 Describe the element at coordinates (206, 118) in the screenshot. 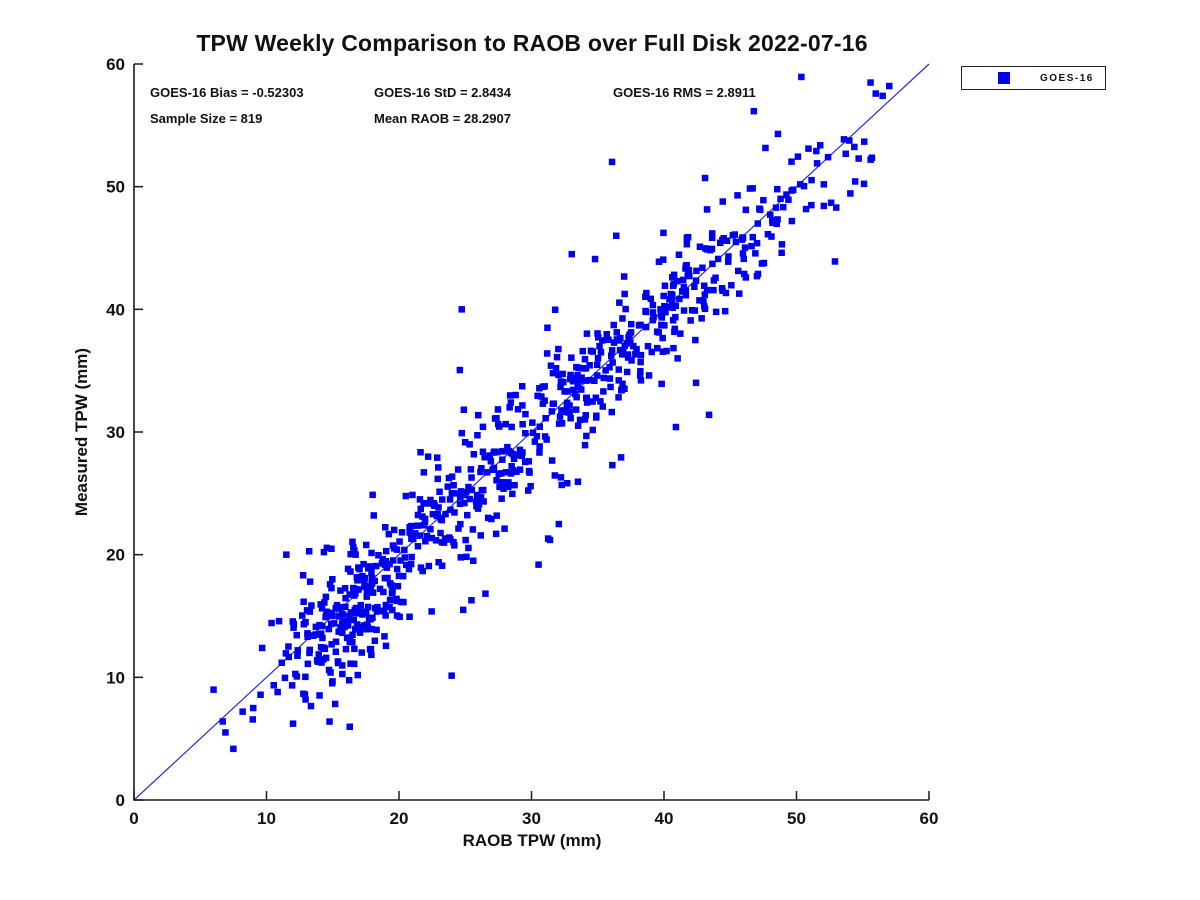

I see `stat-sample-size: Sample Size = 819` at that location.